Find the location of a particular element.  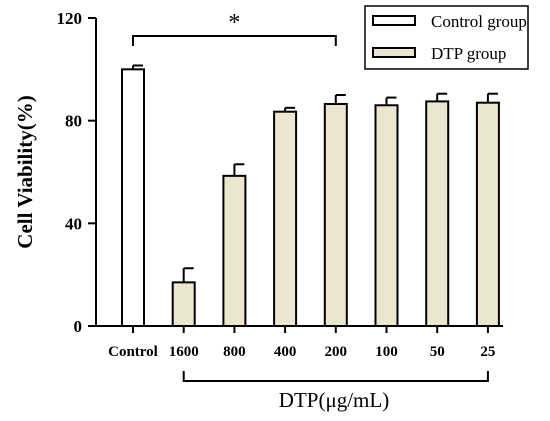

x-tick-label: 200 is located at coordinates (336, 352).